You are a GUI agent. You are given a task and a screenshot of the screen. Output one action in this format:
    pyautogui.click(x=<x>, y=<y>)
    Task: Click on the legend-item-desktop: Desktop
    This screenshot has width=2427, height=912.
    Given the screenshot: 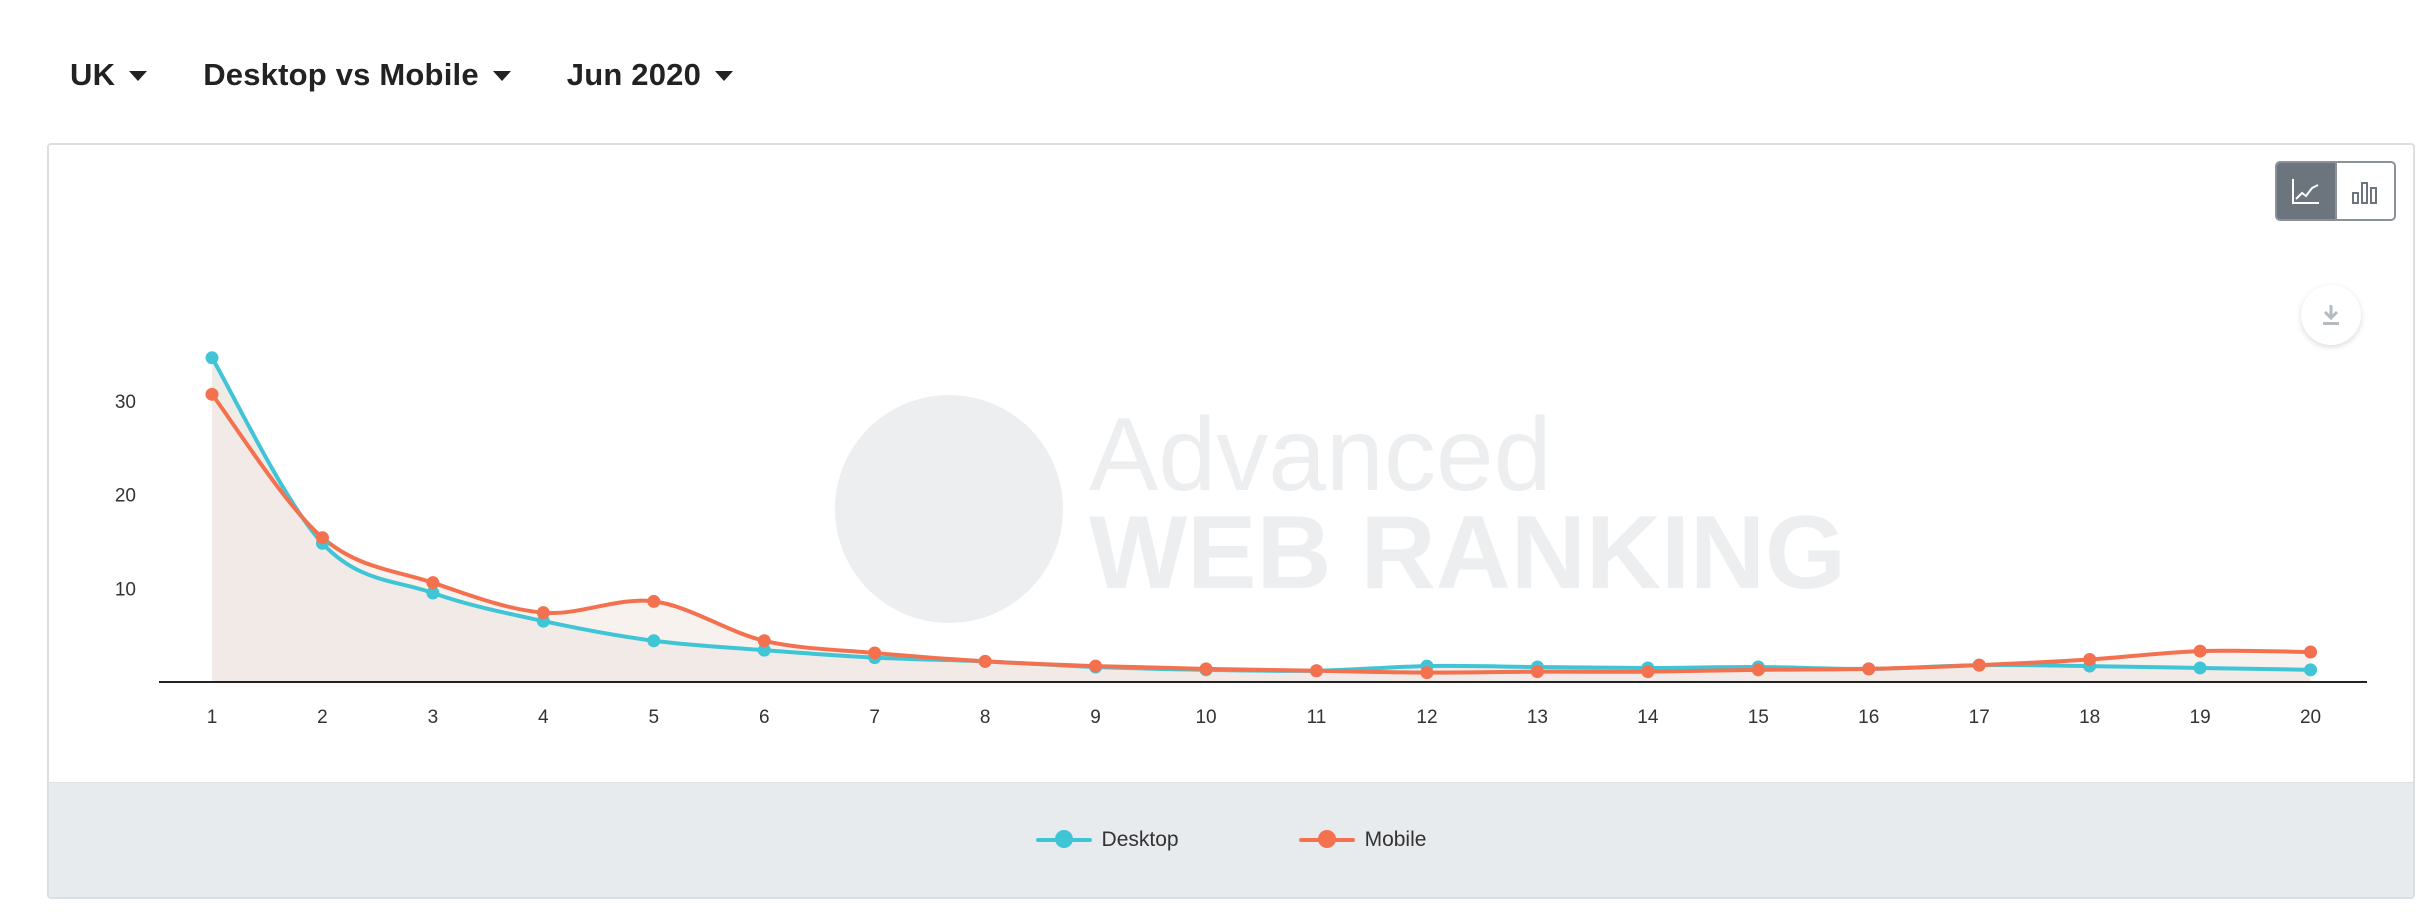 What is the action you would take?
    pyautogui.click(x=1107, y=840)
    